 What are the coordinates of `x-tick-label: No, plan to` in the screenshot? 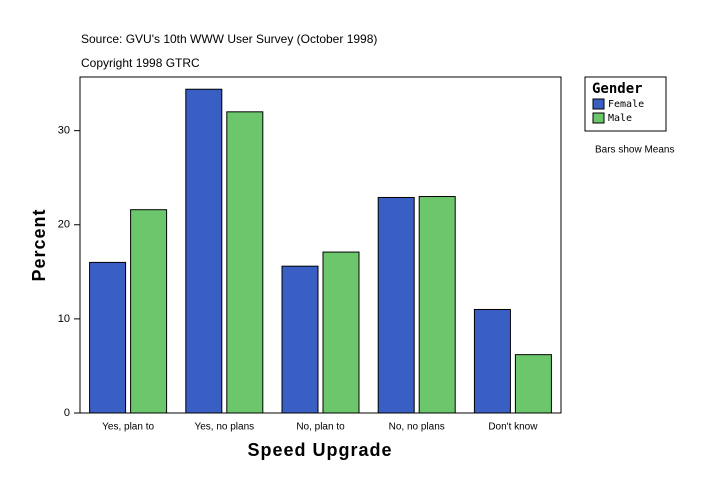 It's located at (320, 427).